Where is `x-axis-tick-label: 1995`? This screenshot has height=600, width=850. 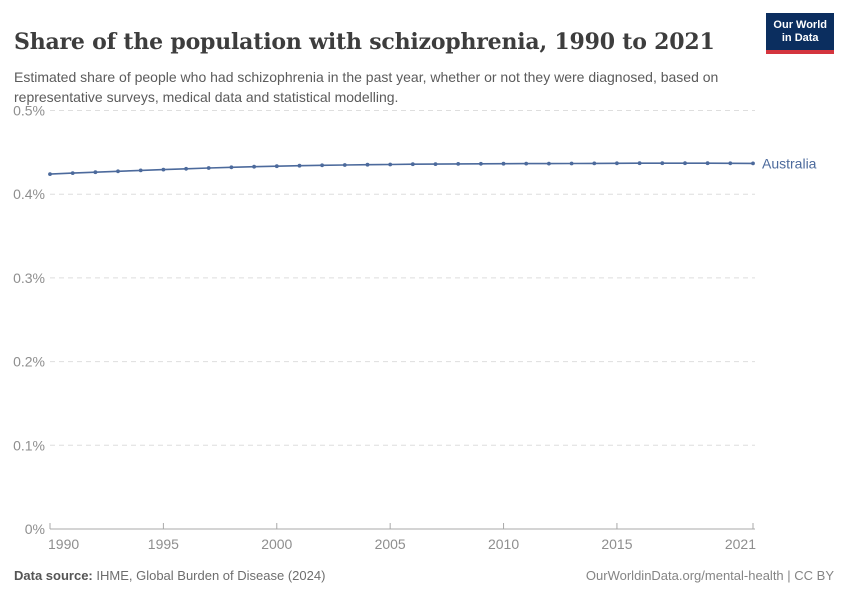
x-axis-tick-label: 1995 is located at coordinates (163, 544).